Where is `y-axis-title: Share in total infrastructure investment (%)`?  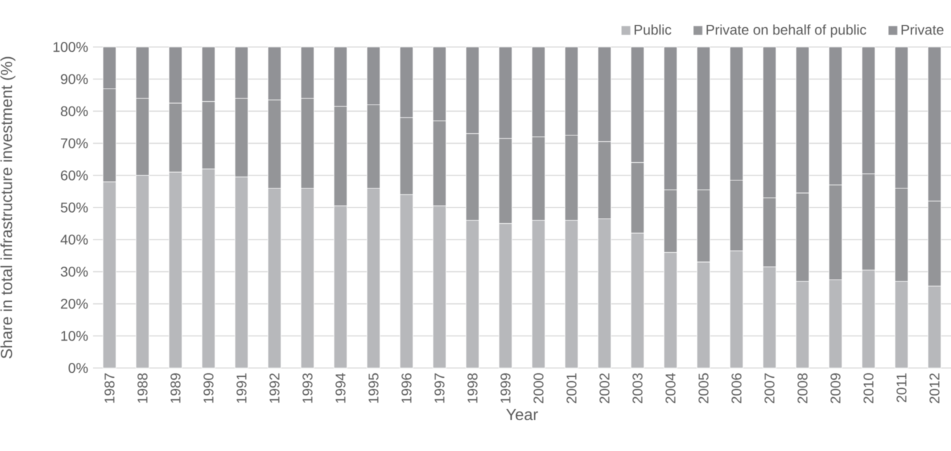
y-axis-title: Share in total infrastructure investment (%) is located at coordinates (8, 207).